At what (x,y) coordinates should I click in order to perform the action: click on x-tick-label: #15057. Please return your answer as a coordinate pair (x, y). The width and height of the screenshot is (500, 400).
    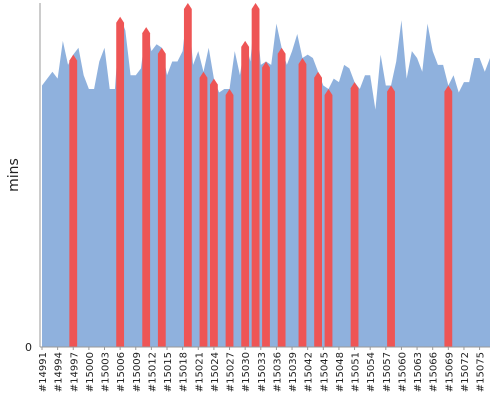
    Looking at the image, I should click on (387, 372).